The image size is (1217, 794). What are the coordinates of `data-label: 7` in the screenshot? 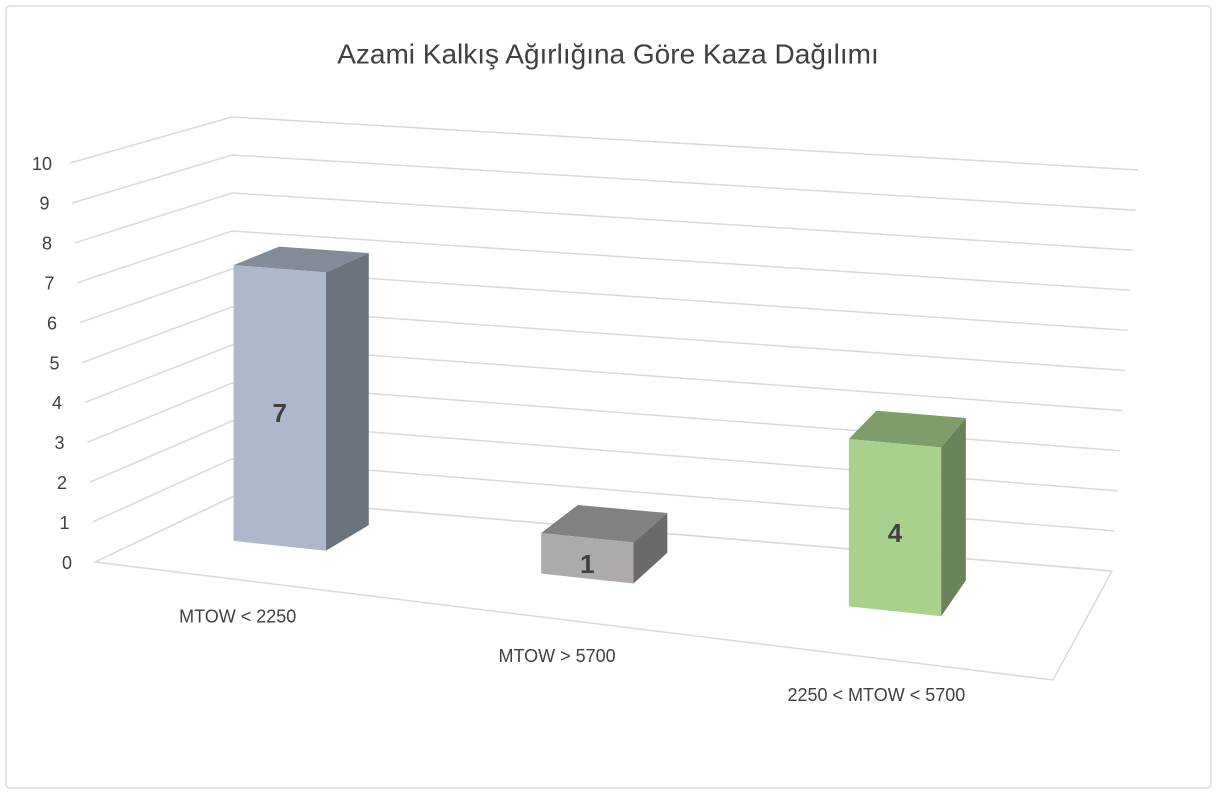 It's located at (279, 413).